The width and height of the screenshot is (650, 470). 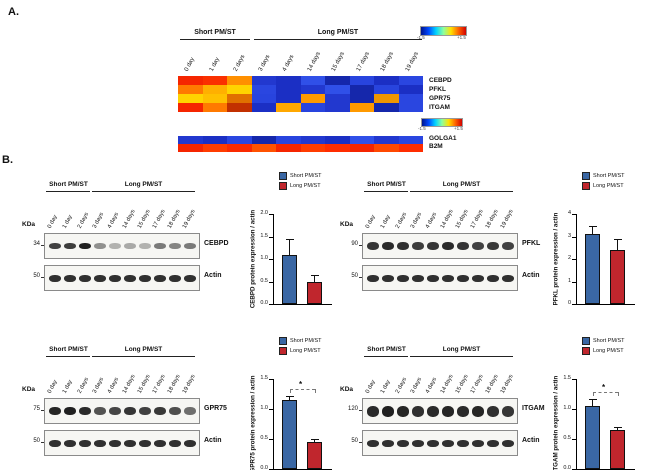 I want to click on significance-bracket, so click(x=302, y=389).